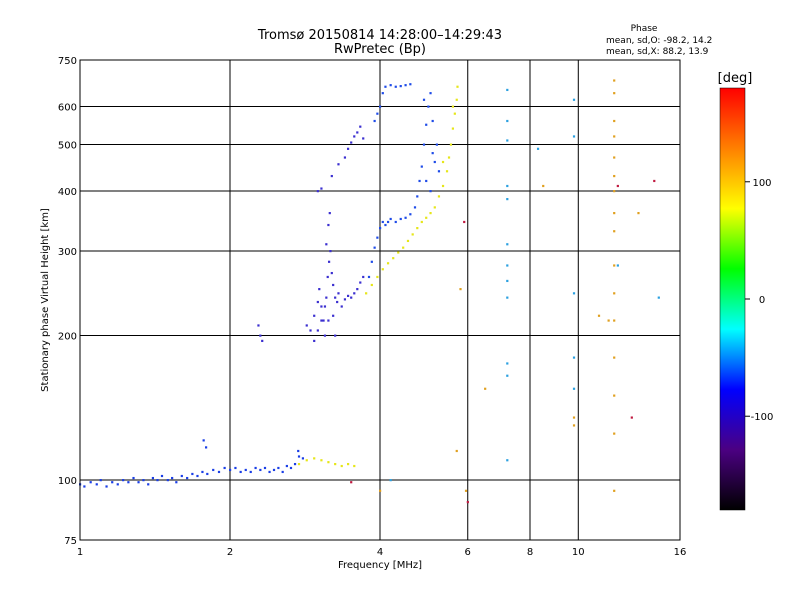 Image resolution: width=800 pixels, height=600 pixels. Describe the element at coordinates (67, 146) in the screenshot. I see `y-tick-label: 500` at that location.